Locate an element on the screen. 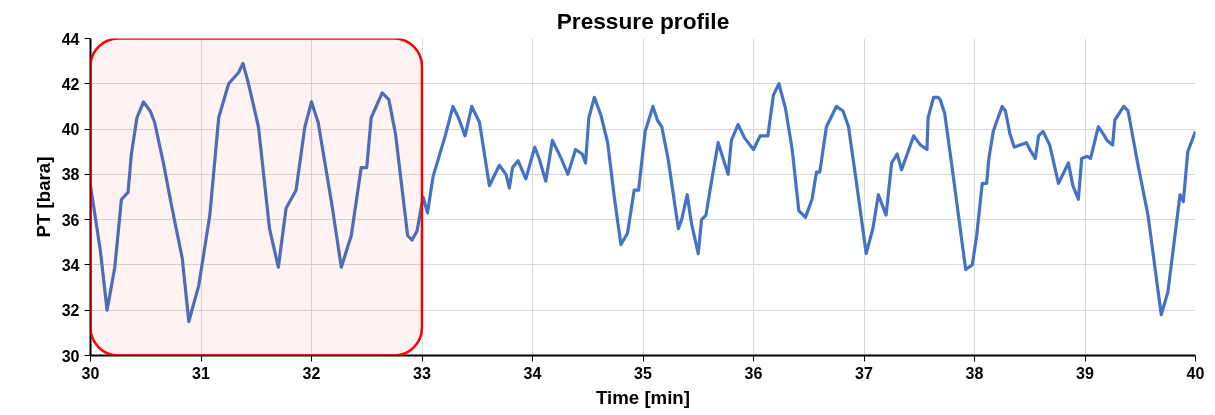  y-tick-label: 32 is located at coordinates (70, 311).